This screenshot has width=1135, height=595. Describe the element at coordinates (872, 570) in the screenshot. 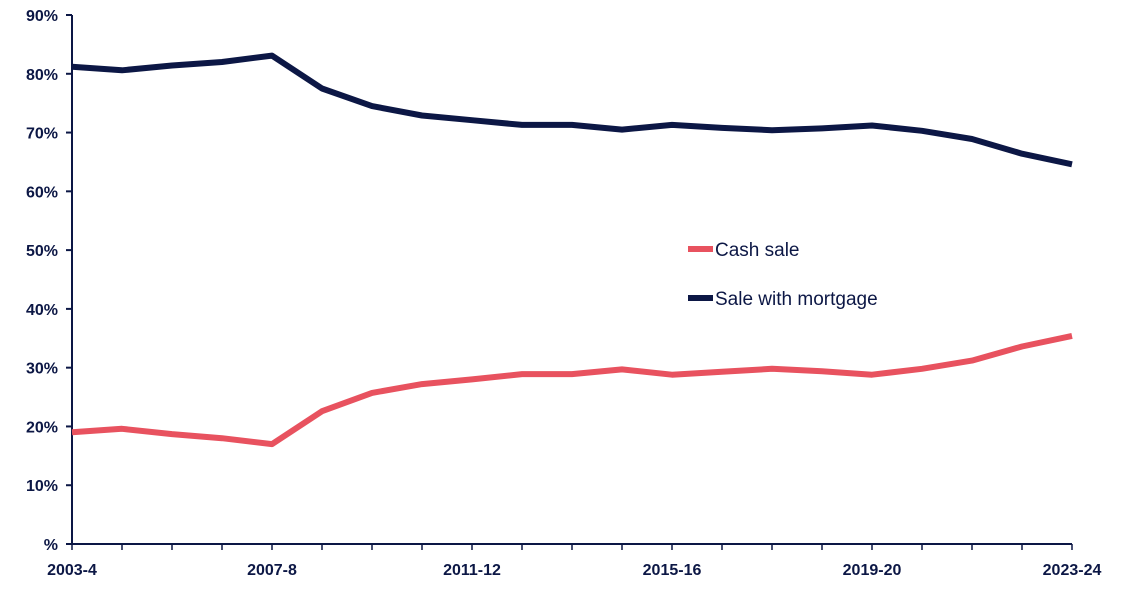

I see `x-tick-label: 2019-20` at that location.